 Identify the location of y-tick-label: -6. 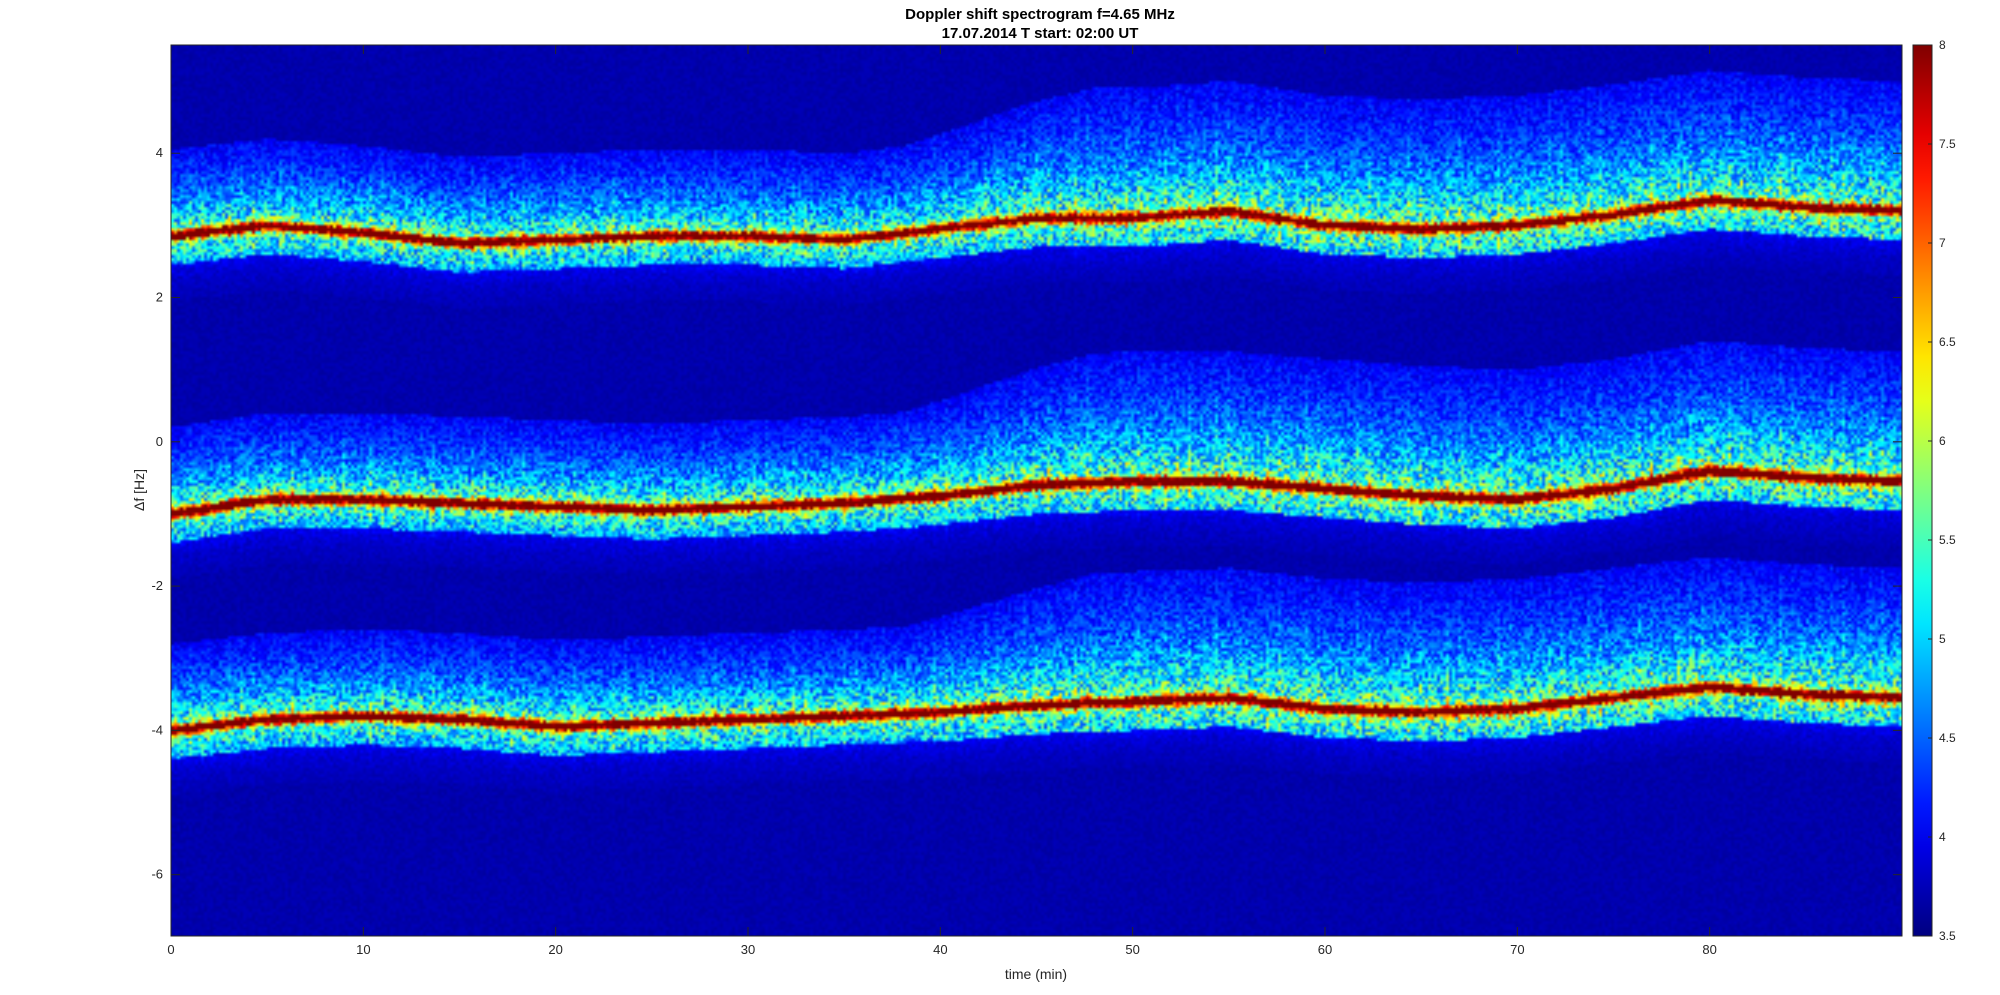
(157, 874).